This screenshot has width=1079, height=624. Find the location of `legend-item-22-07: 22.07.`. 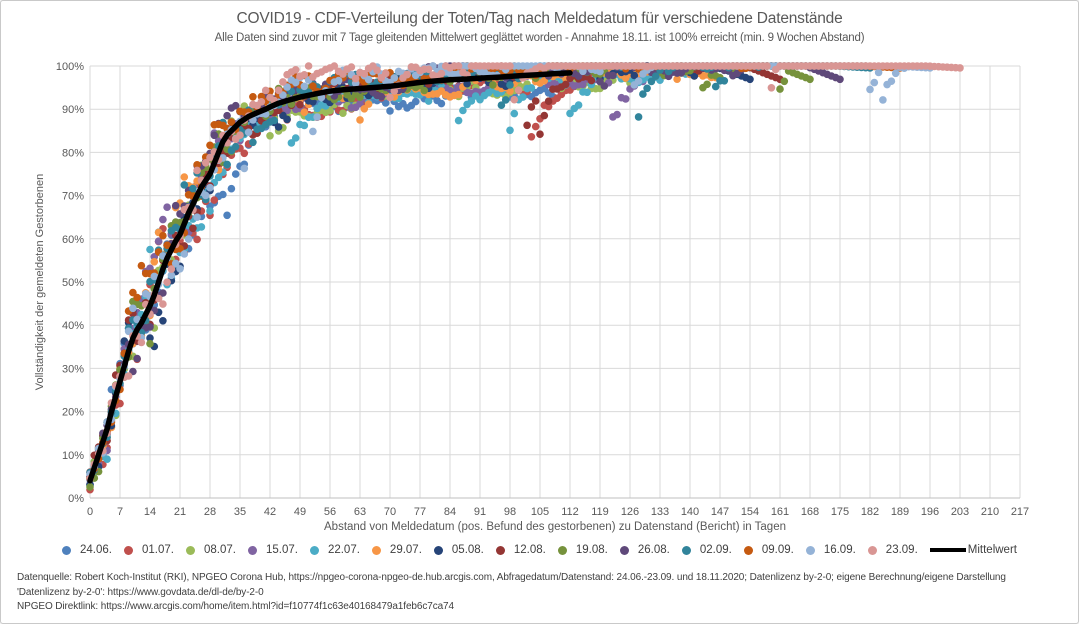

legend-item-22-07: 22.07. is located at coordinates (335, 550).